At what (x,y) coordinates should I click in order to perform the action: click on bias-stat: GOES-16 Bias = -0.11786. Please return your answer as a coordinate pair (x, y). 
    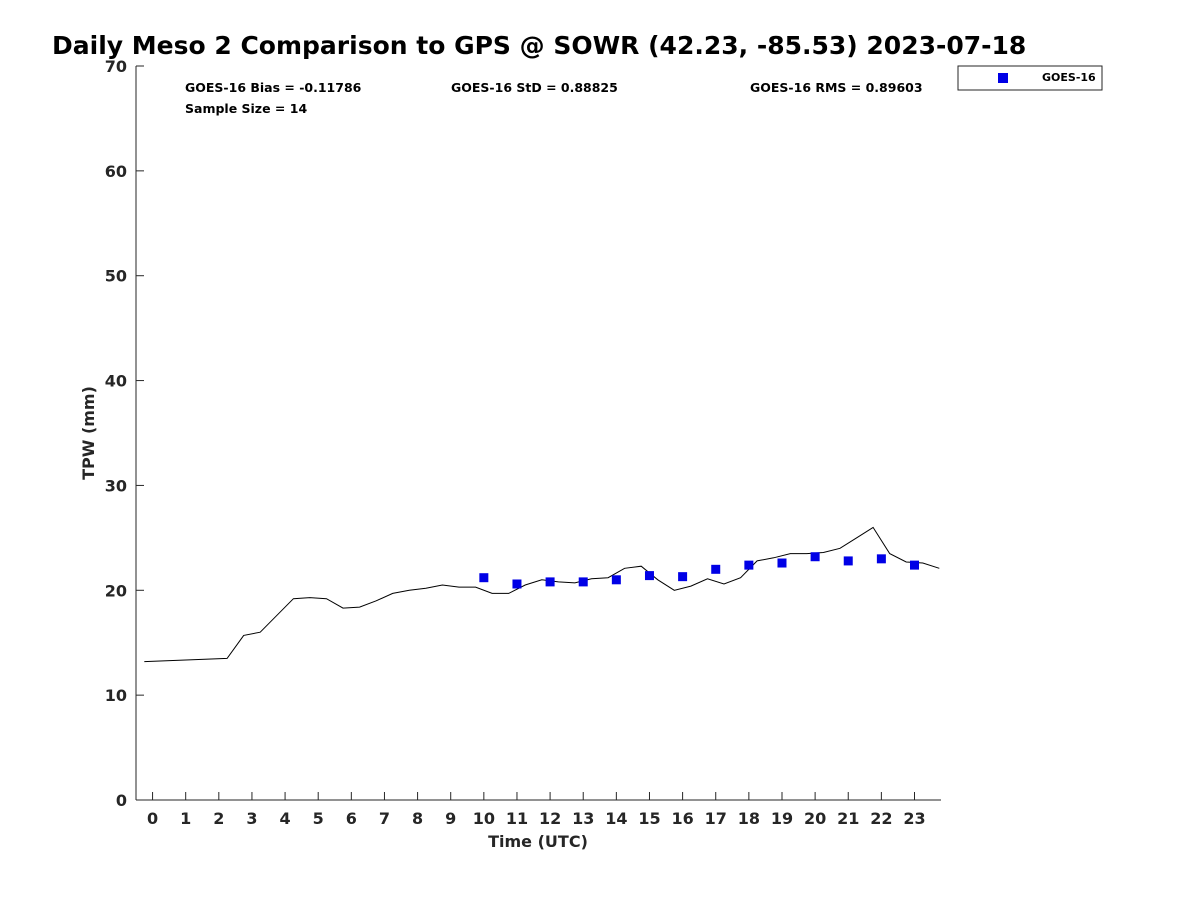
    Looking at the image, I should click on (273, 87).